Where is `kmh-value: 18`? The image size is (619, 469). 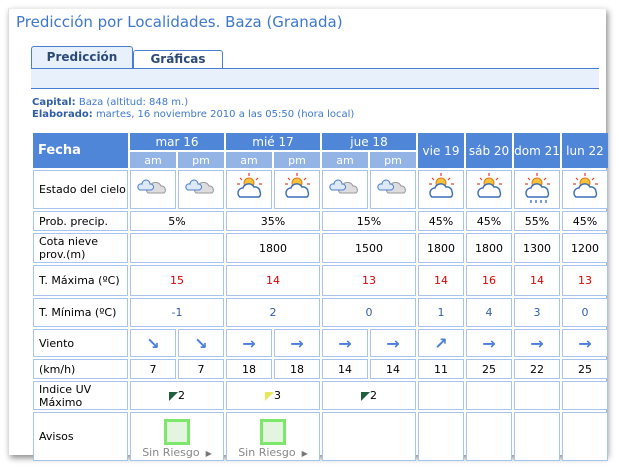 kmh-value: 18 is located at coordinates (297, 369).